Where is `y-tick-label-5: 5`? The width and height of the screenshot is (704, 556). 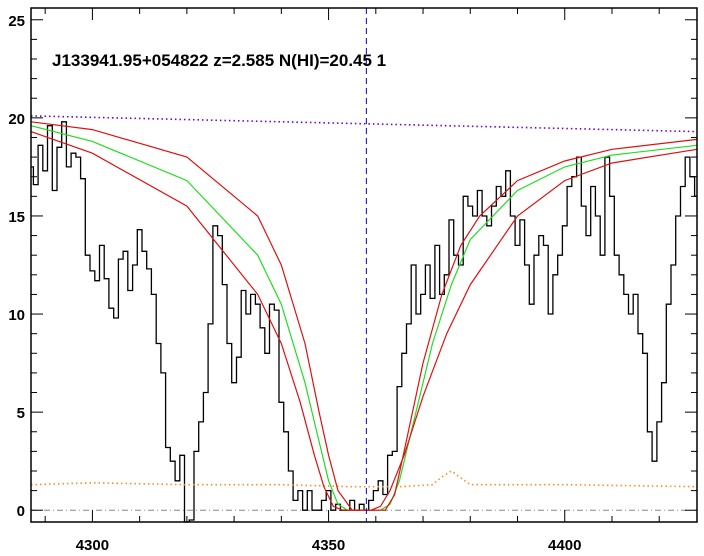
y-tick-label-5: 5 is located at coordinates (21, 413).